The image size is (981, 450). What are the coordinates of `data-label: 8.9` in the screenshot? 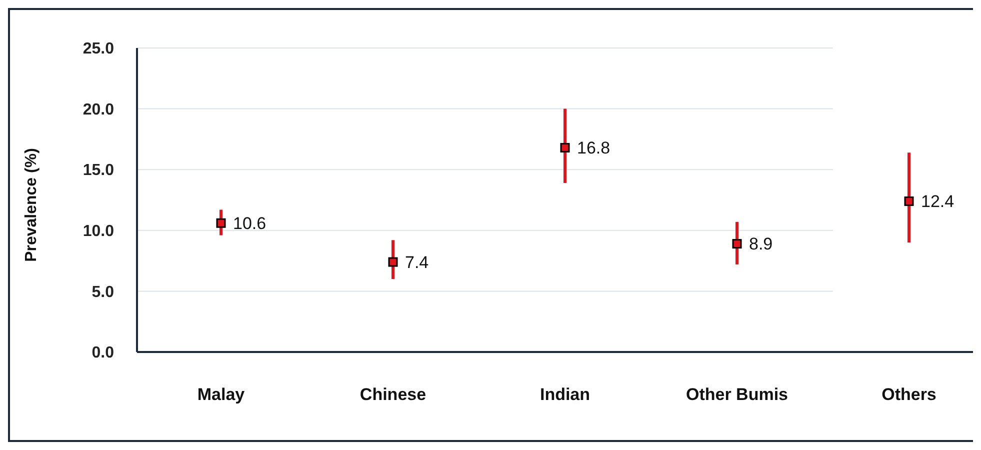 It's located at (761, 244).